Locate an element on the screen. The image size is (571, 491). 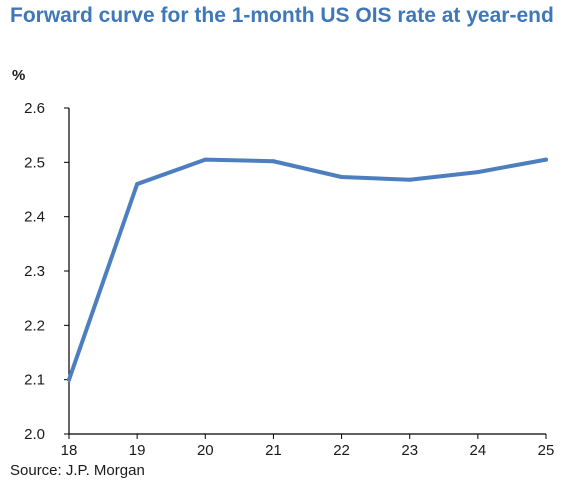
y-tick-label: 2.1 is located at coordinates (34, 380).